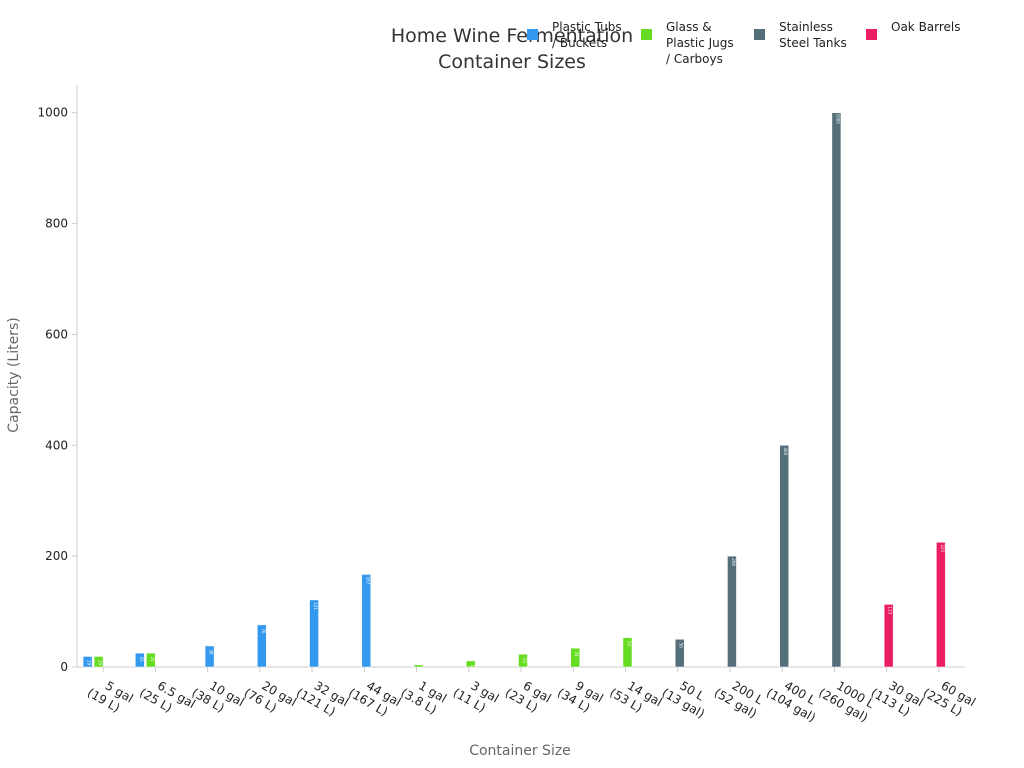  Describe the element at coordinates (56, 445) in the screenshot. I see `y-tick-label: 400` at that location.